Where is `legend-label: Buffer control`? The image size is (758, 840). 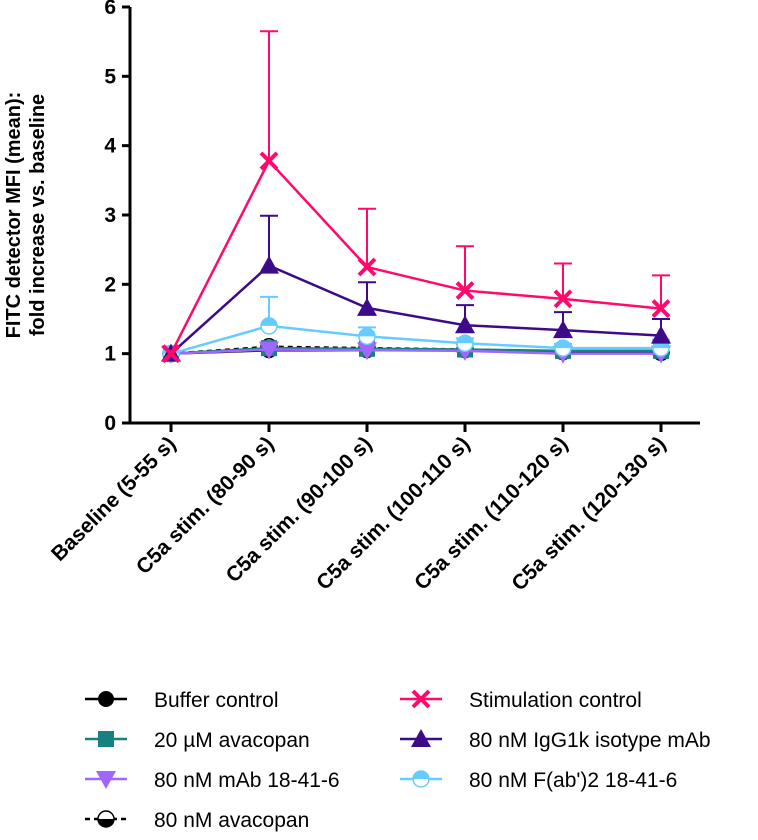 legend-label: Buffer control is located at coordinates (216, 700).